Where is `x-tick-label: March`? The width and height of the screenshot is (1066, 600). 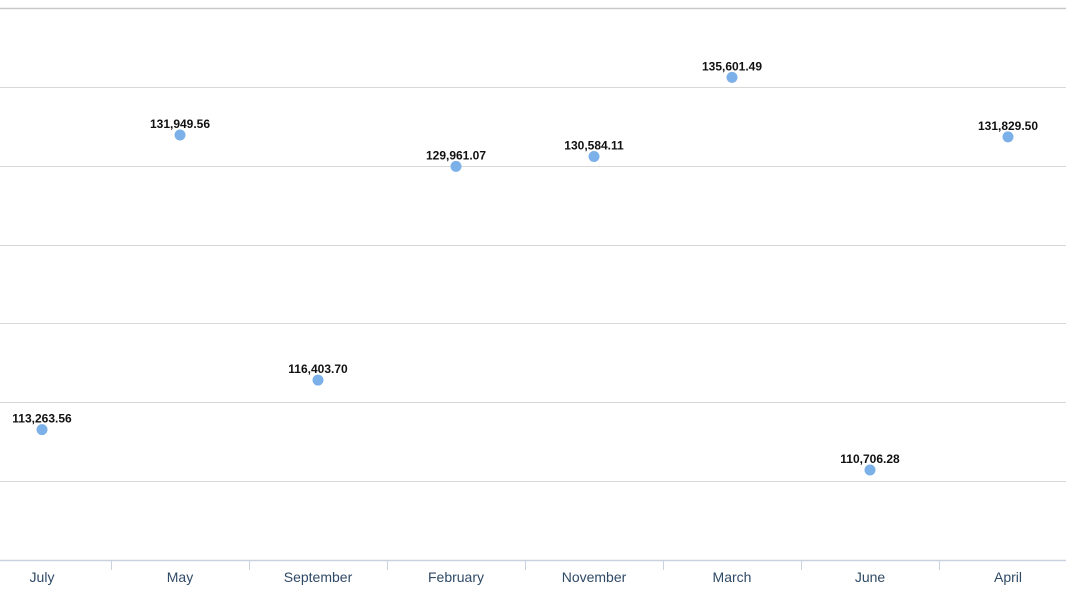 x-tick-label: March is located at coordinates (732, 577).